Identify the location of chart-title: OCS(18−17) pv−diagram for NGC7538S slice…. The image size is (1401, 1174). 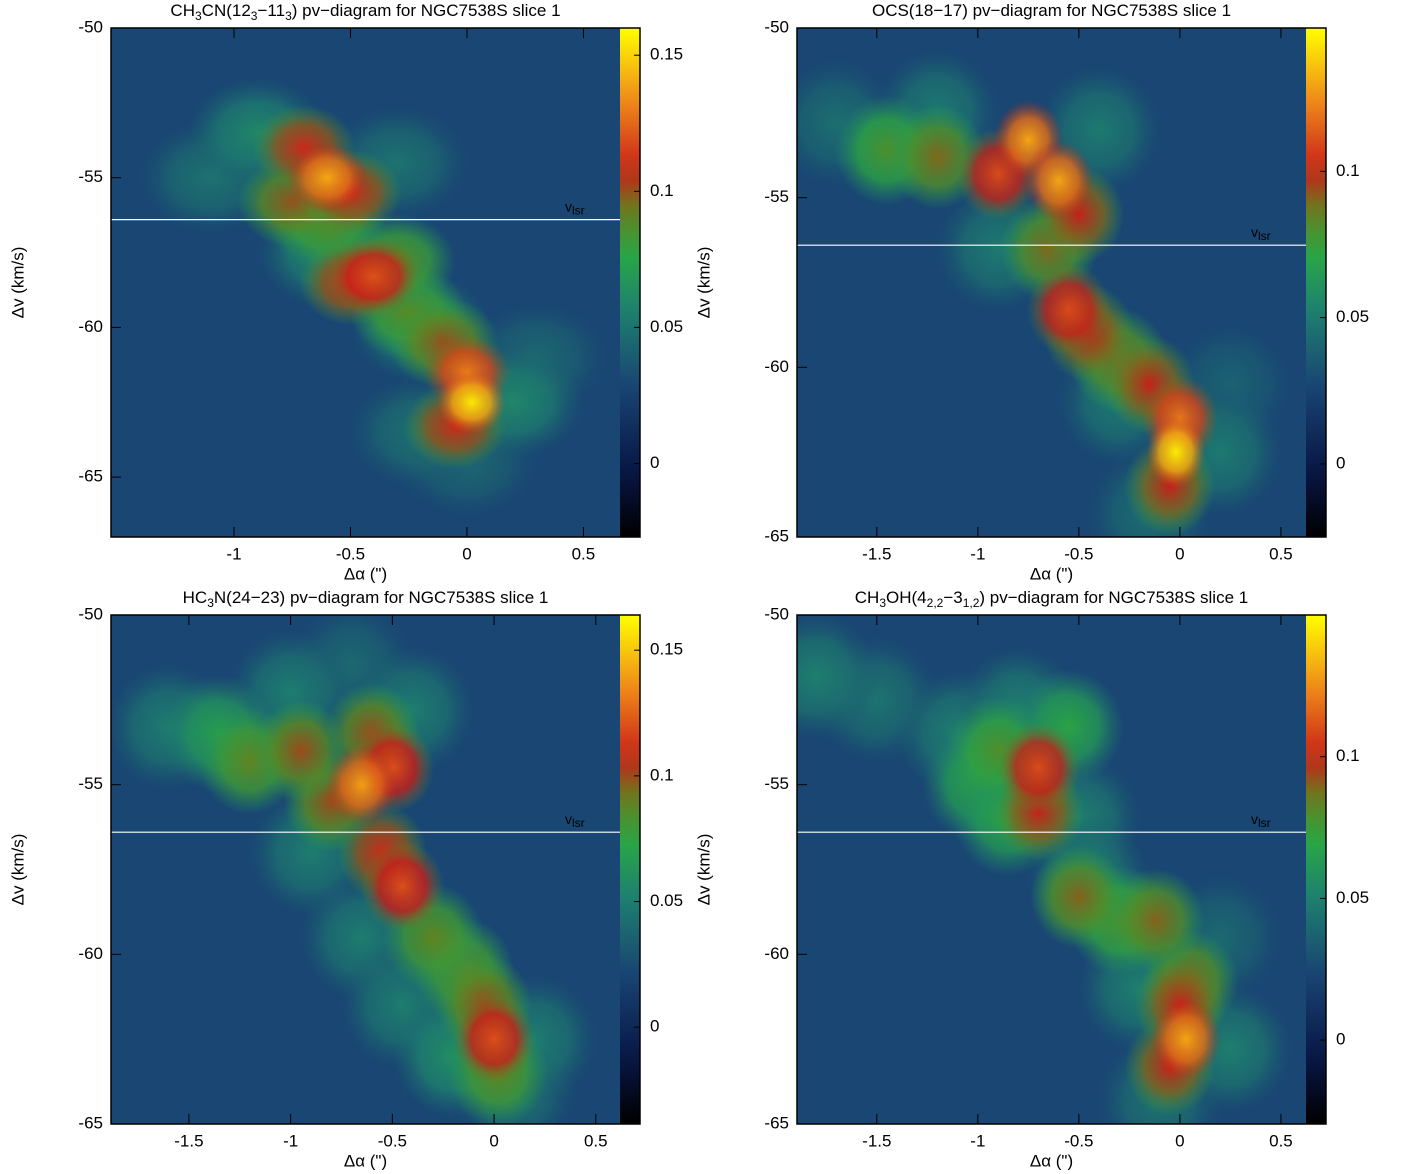
(1051, 10).